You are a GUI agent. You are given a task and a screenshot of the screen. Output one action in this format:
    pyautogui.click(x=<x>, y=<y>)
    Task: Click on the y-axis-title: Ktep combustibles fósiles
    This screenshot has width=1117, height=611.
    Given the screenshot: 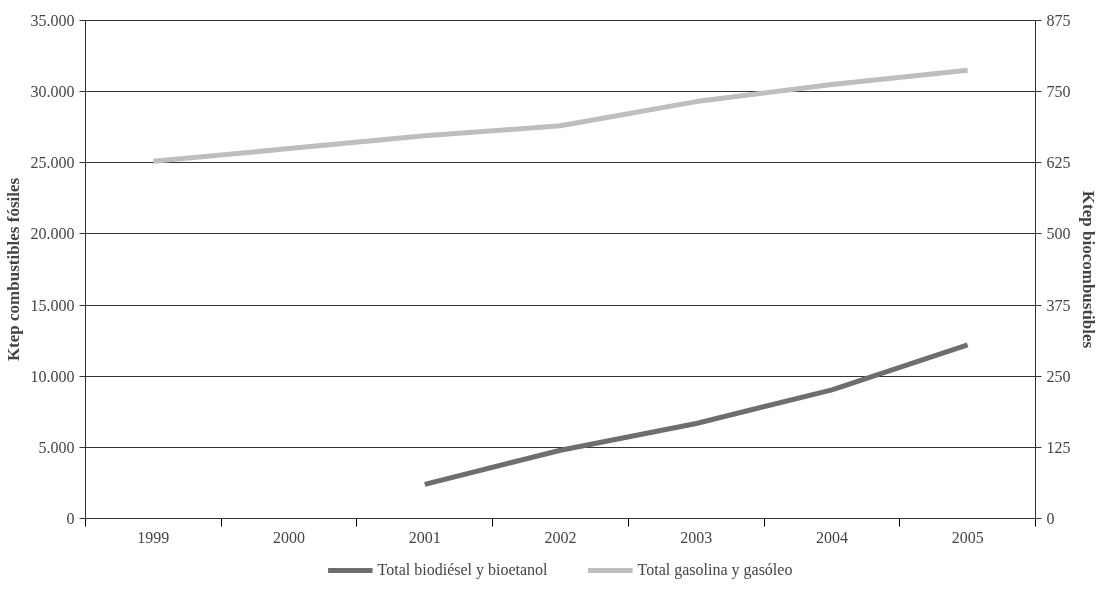 What is the action you would take?
    pyautogui.click(x=13, y=269)
    